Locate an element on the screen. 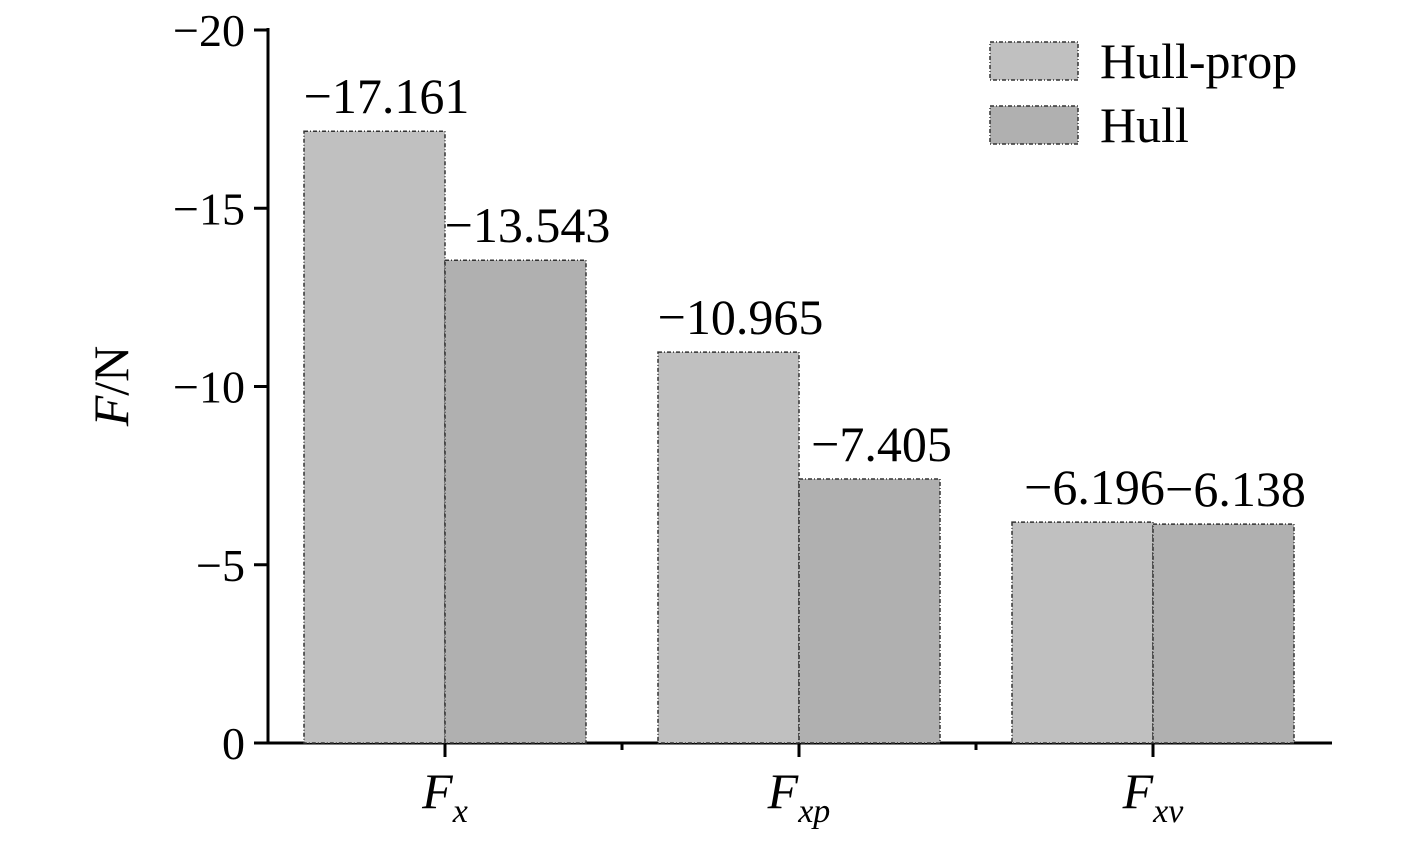 Image resolution: width=1417 pixels, height=842 pixels. x-tick-label: Fx is located at coordinates (444, 796).